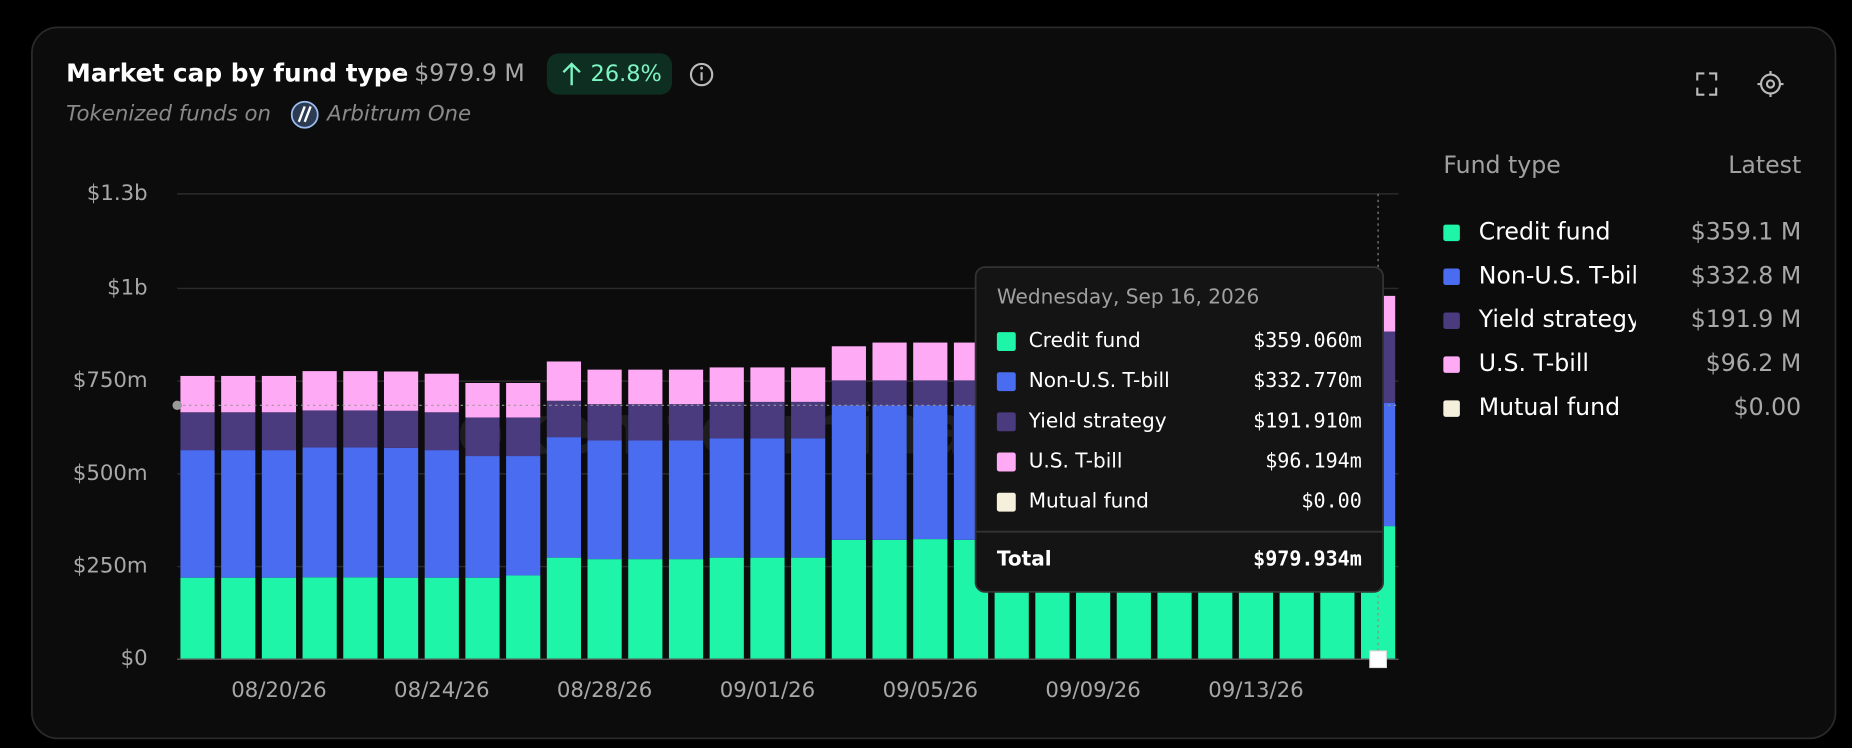 The width and height of the screenshot is (1852, 748). Describe the element at coordinates (1092, 690) in the screenshot. I see `x-tick-label: 09/09/26` at that location.